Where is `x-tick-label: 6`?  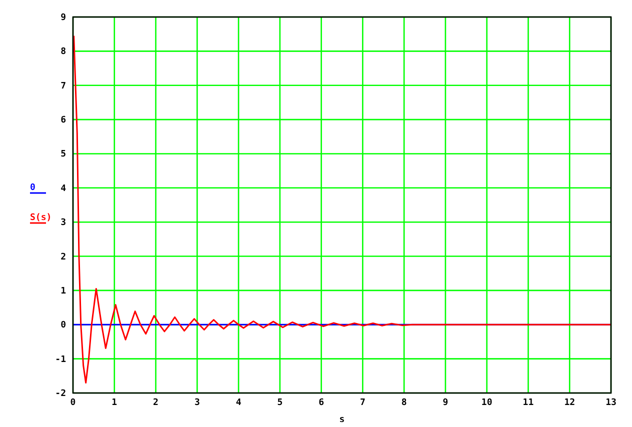 x-tick-label: 6 is located at coordinates (321, 403).